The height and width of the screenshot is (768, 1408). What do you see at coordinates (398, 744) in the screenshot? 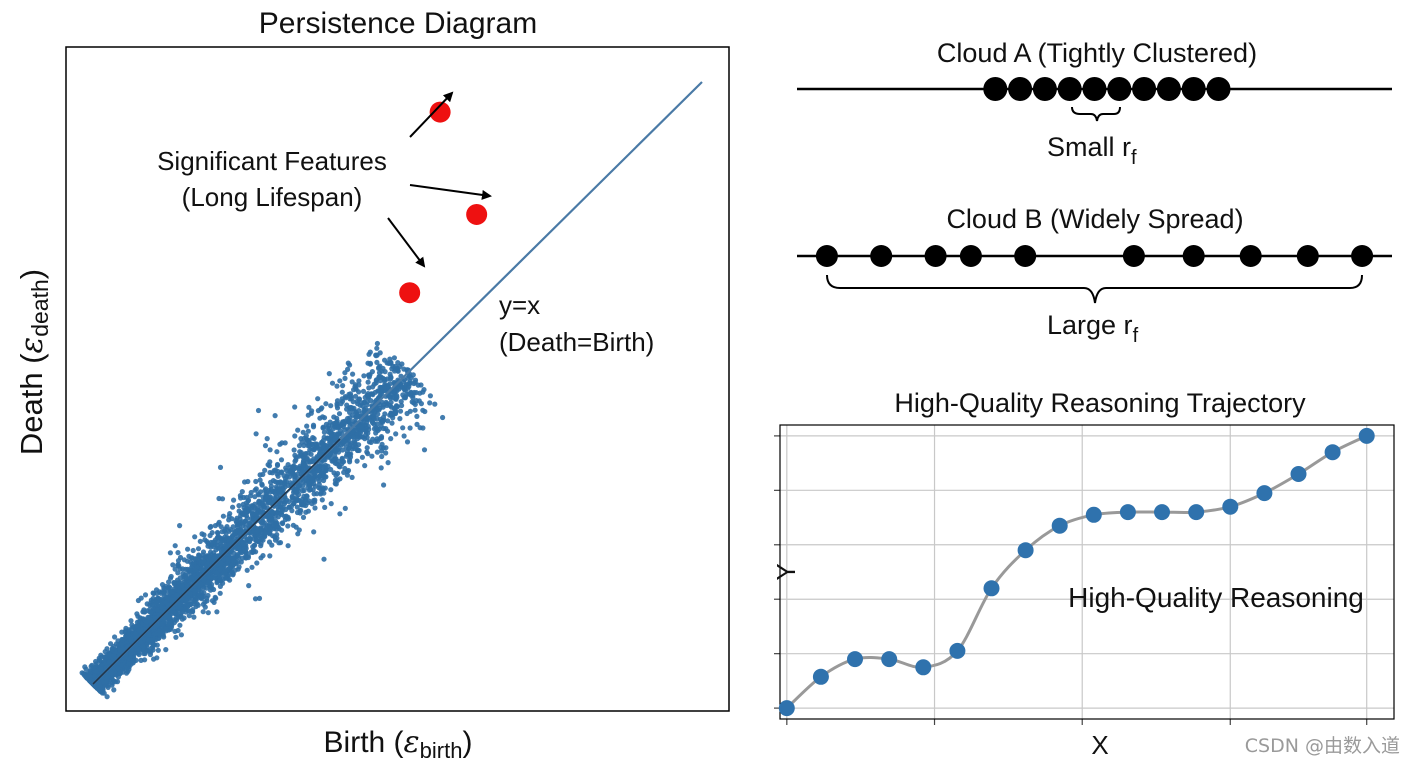
I see `persistence-x-axis-label: Birth (εbirth)` at bounding box center [398, 744].